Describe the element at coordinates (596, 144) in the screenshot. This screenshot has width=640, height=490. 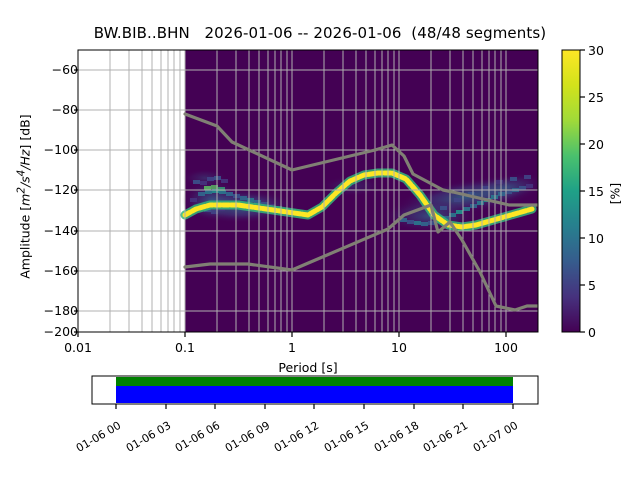
I see `colorbar-tick-label: 20` at that location.